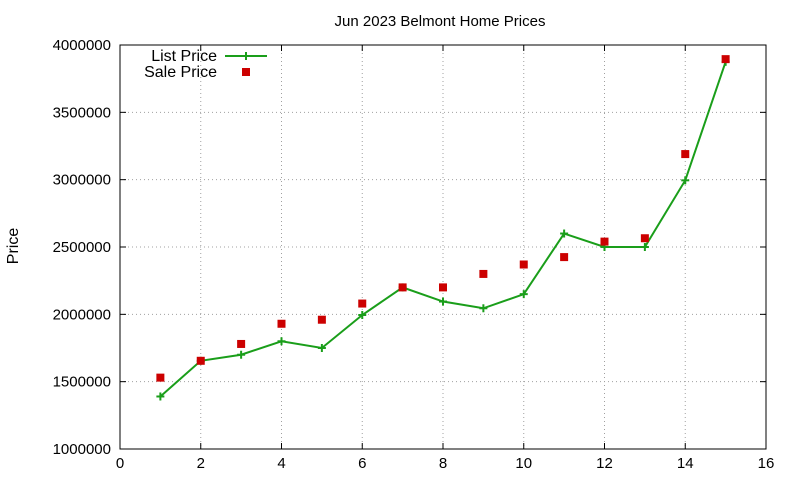 The height and width of the screenshot is (480, 800). Describe the element at coordinates (523, 463) in the screenshot. I see `x-tick-label: 10` at that location.